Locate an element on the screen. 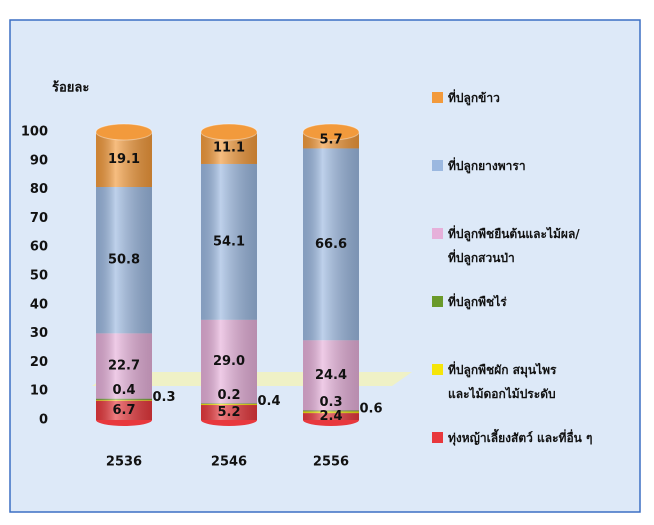  y-tick-label: 20 is located at coordinates (39, 362).